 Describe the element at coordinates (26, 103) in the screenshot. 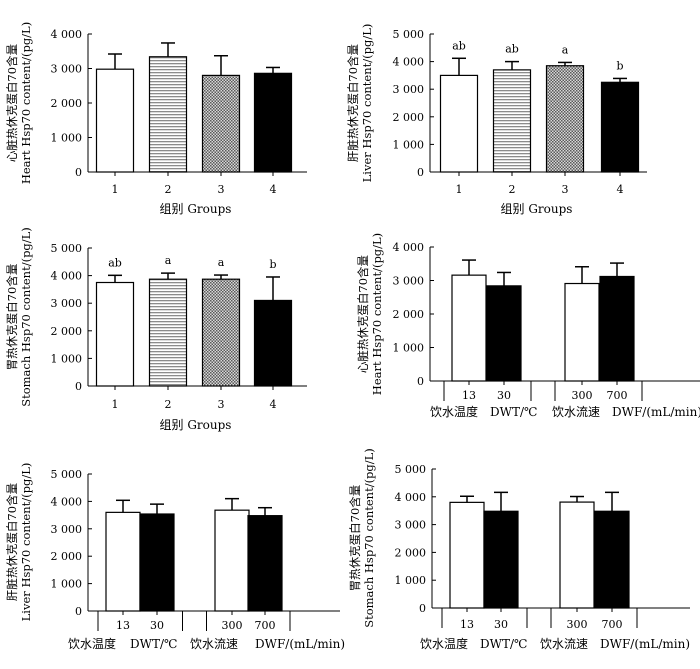

I see `y-axis-label-en: Heart Hsp70 content/(pg/L)` at that location.